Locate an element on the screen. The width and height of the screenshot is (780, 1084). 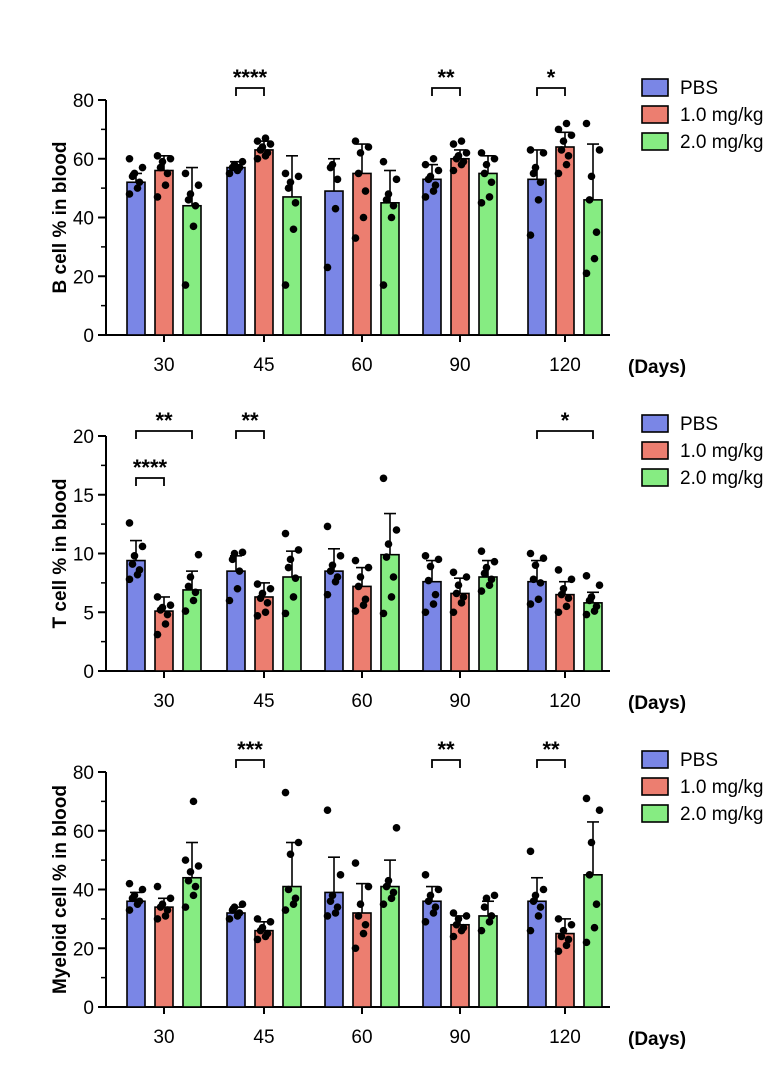
y-tick-label: 40 is located at coordinates (83, 219).